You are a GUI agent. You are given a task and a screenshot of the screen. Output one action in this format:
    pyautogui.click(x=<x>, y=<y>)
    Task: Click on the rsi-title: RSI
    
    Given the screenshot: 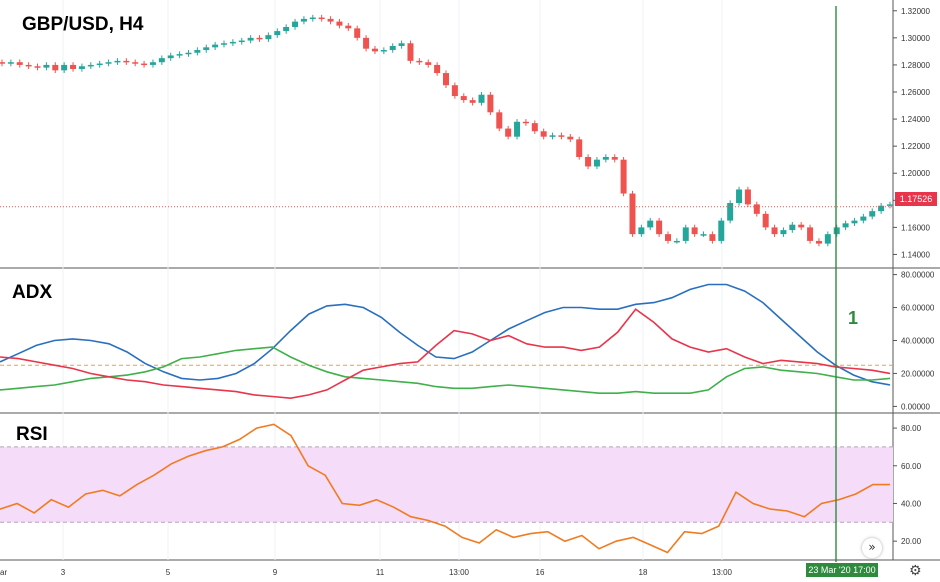 What is the action you would take?
    pyautogui.click(x=32, y=434)
    